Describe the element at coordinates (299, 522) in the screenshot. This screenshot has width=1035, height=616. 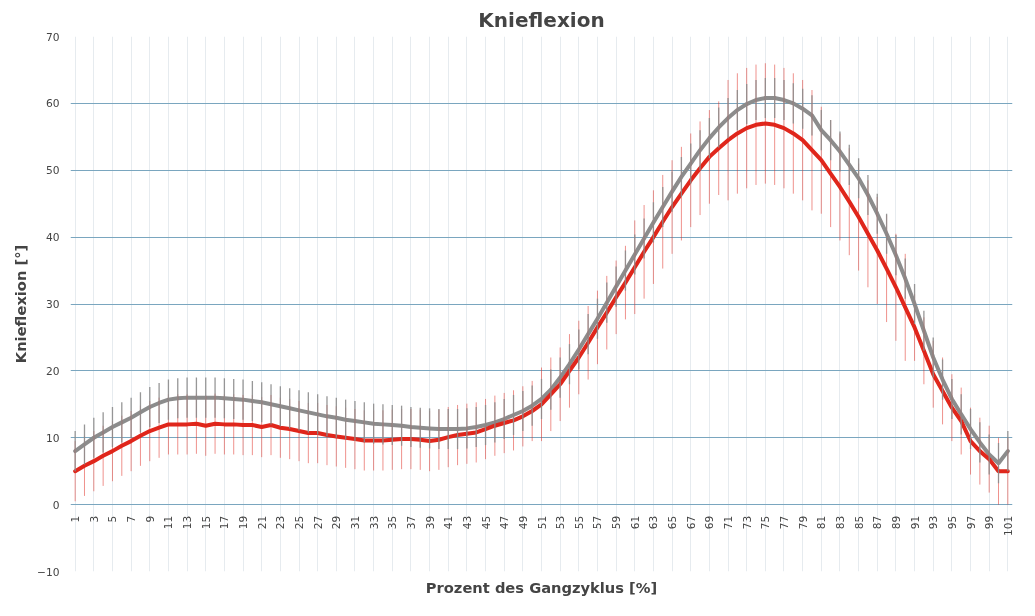
I see `x-tick-label: 25` at that location.